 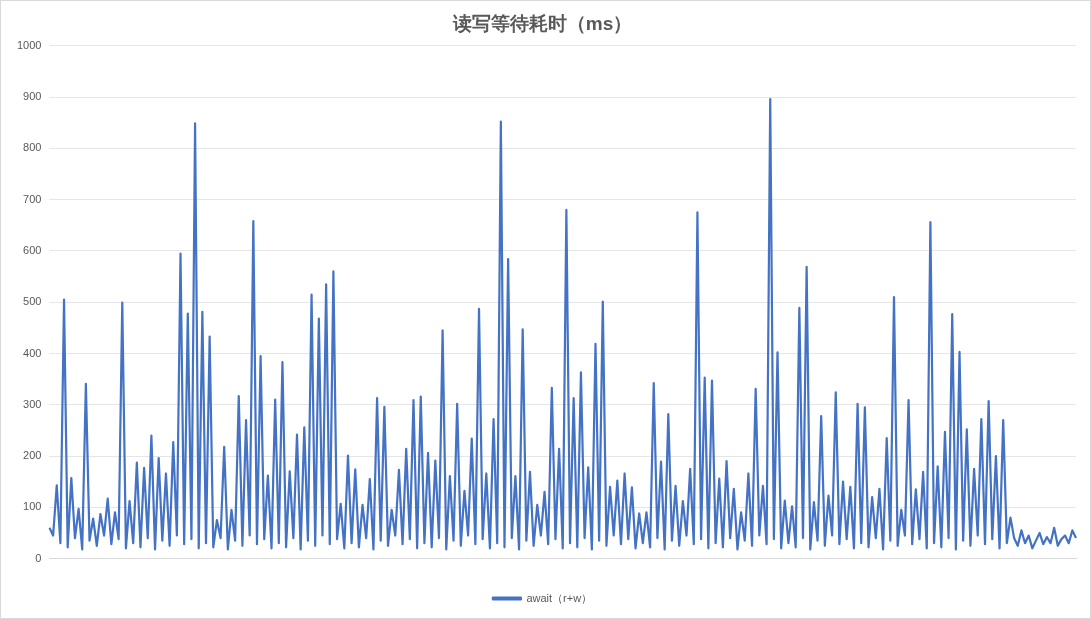 What do you see at coordinates (32, 506) in the screenshot?
I see `y-tick-label: 100` at bounding box center [32, 506].